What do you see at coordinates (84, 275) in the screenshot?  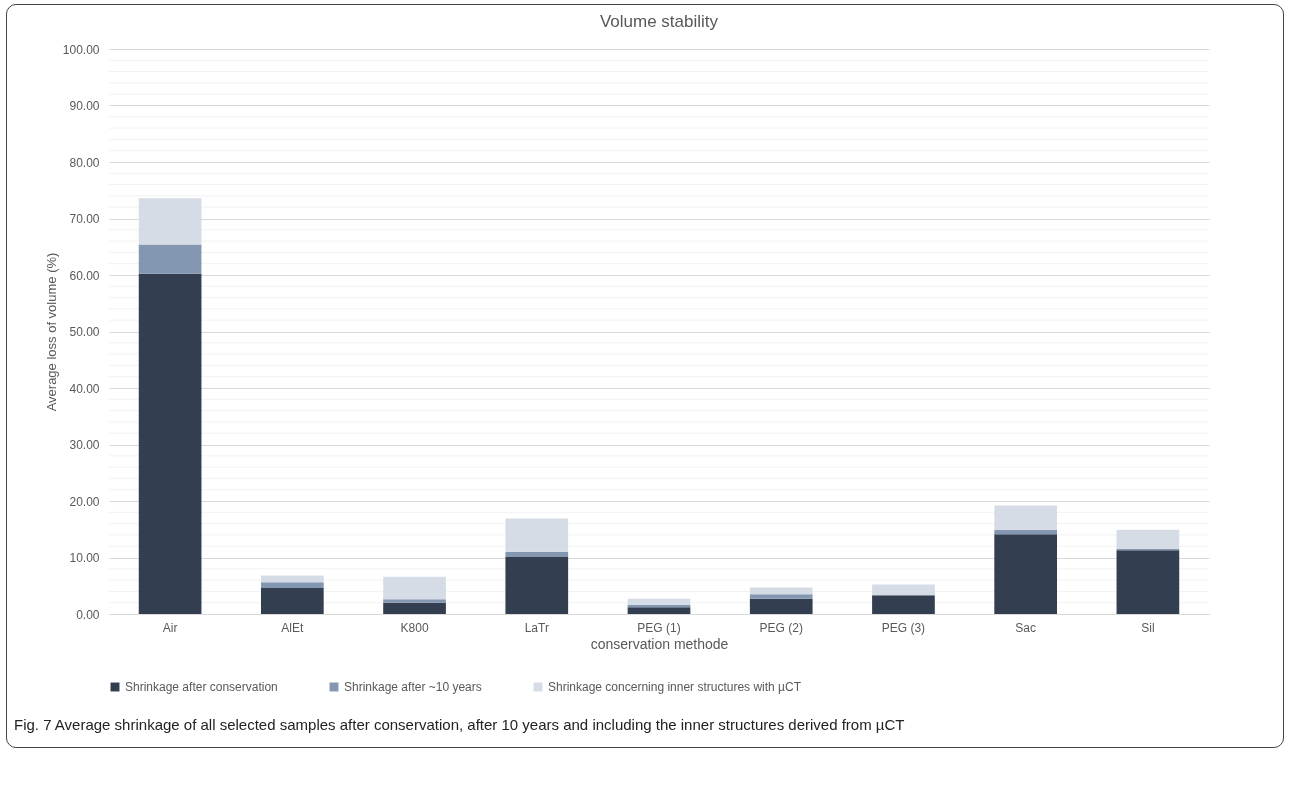 I see `y-tick-label: 60.00` at bounding box center [84, 275].